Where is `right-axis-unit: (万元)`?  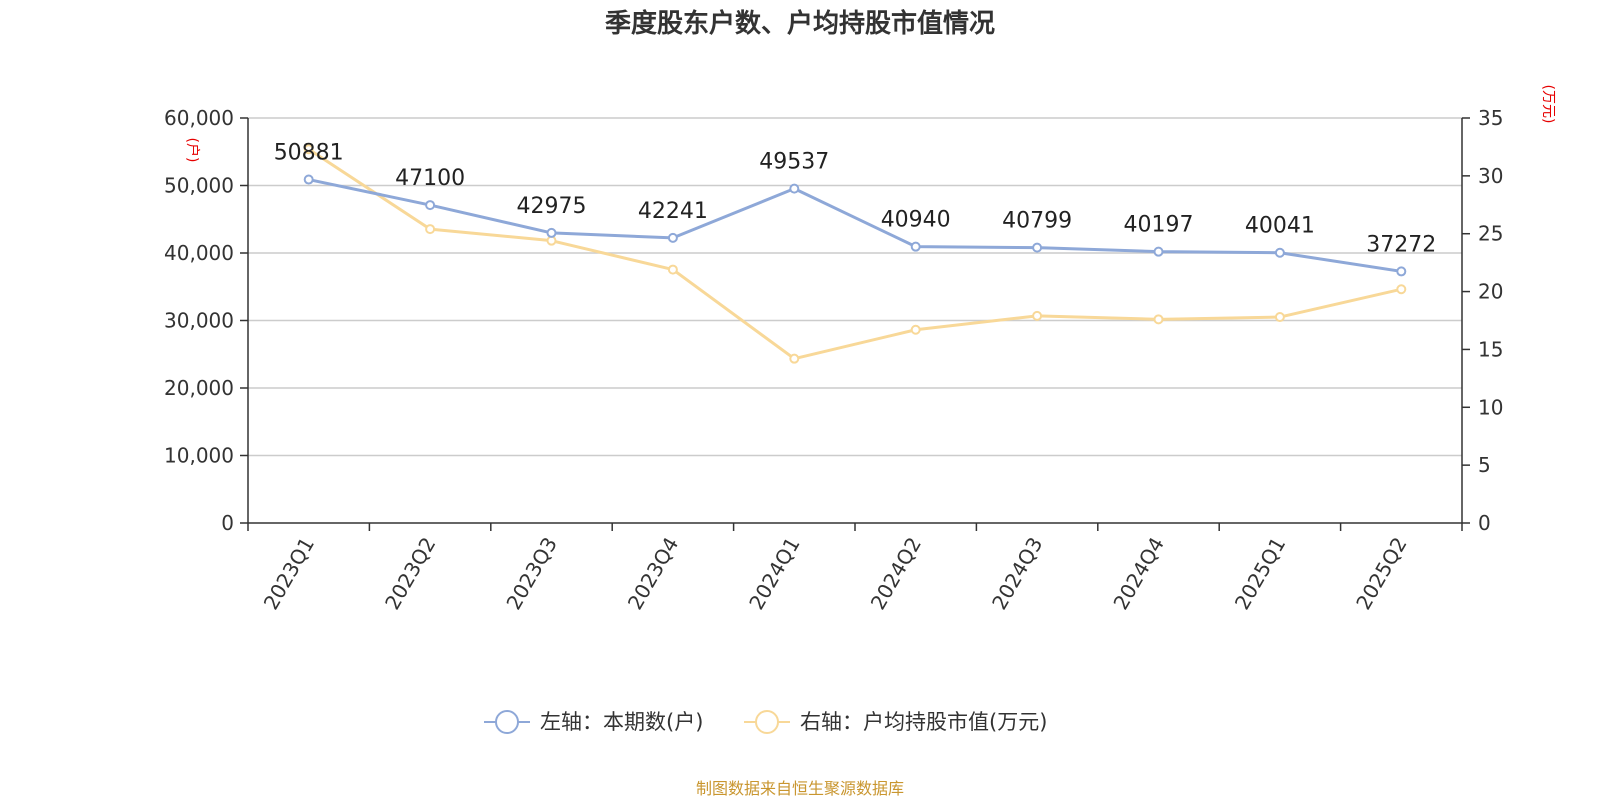 right-axis-unit: (万元) is located at coordinates (1548, 104).